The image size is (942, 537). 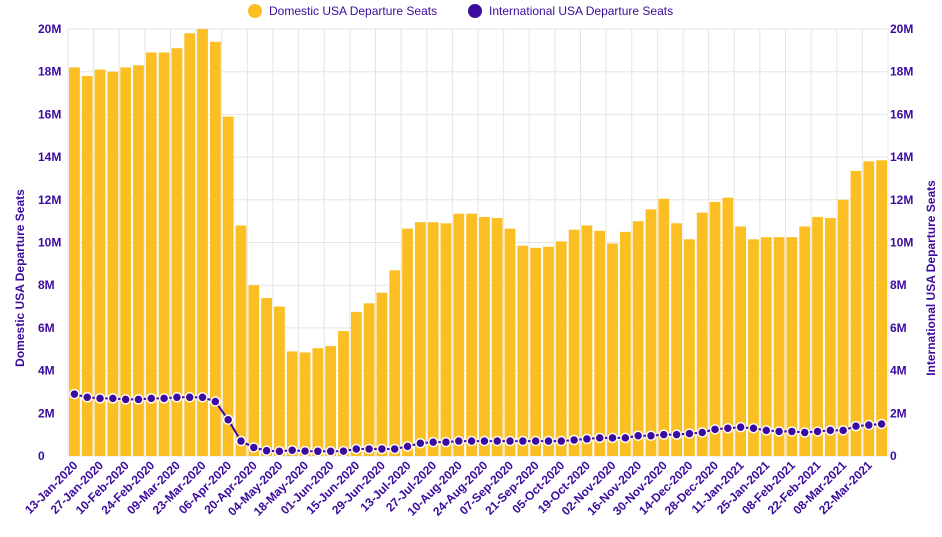 What do you see at coordinates (893, 456) in the screenshot?
I see `right-y-tick-label: 0` at bounding box center [893, 456].